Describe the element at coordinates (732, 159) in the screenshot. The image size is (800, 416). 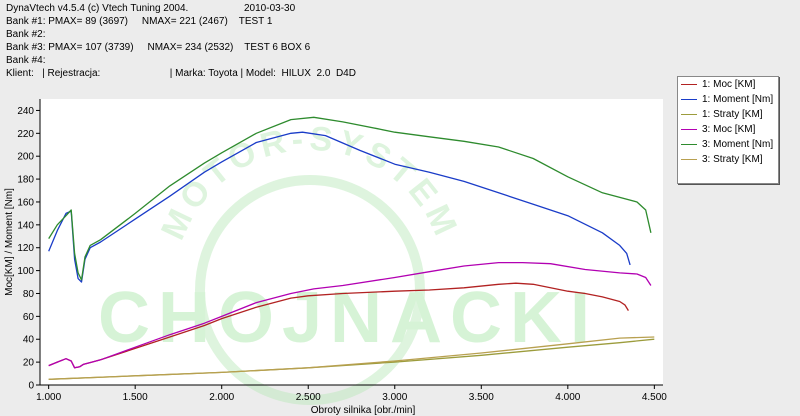
I see `legend-label: 3: Straty [KM]` at that location.